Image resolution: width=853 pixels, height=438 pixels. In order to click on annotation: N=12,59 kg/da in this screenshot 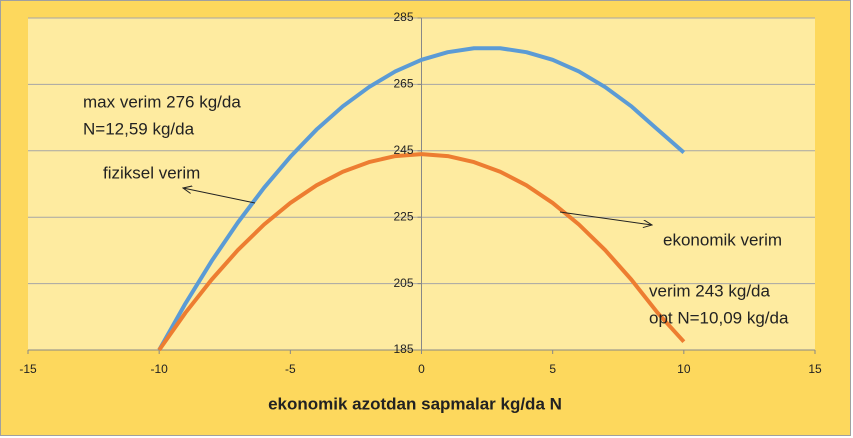, I will do `click(139, 128)`.